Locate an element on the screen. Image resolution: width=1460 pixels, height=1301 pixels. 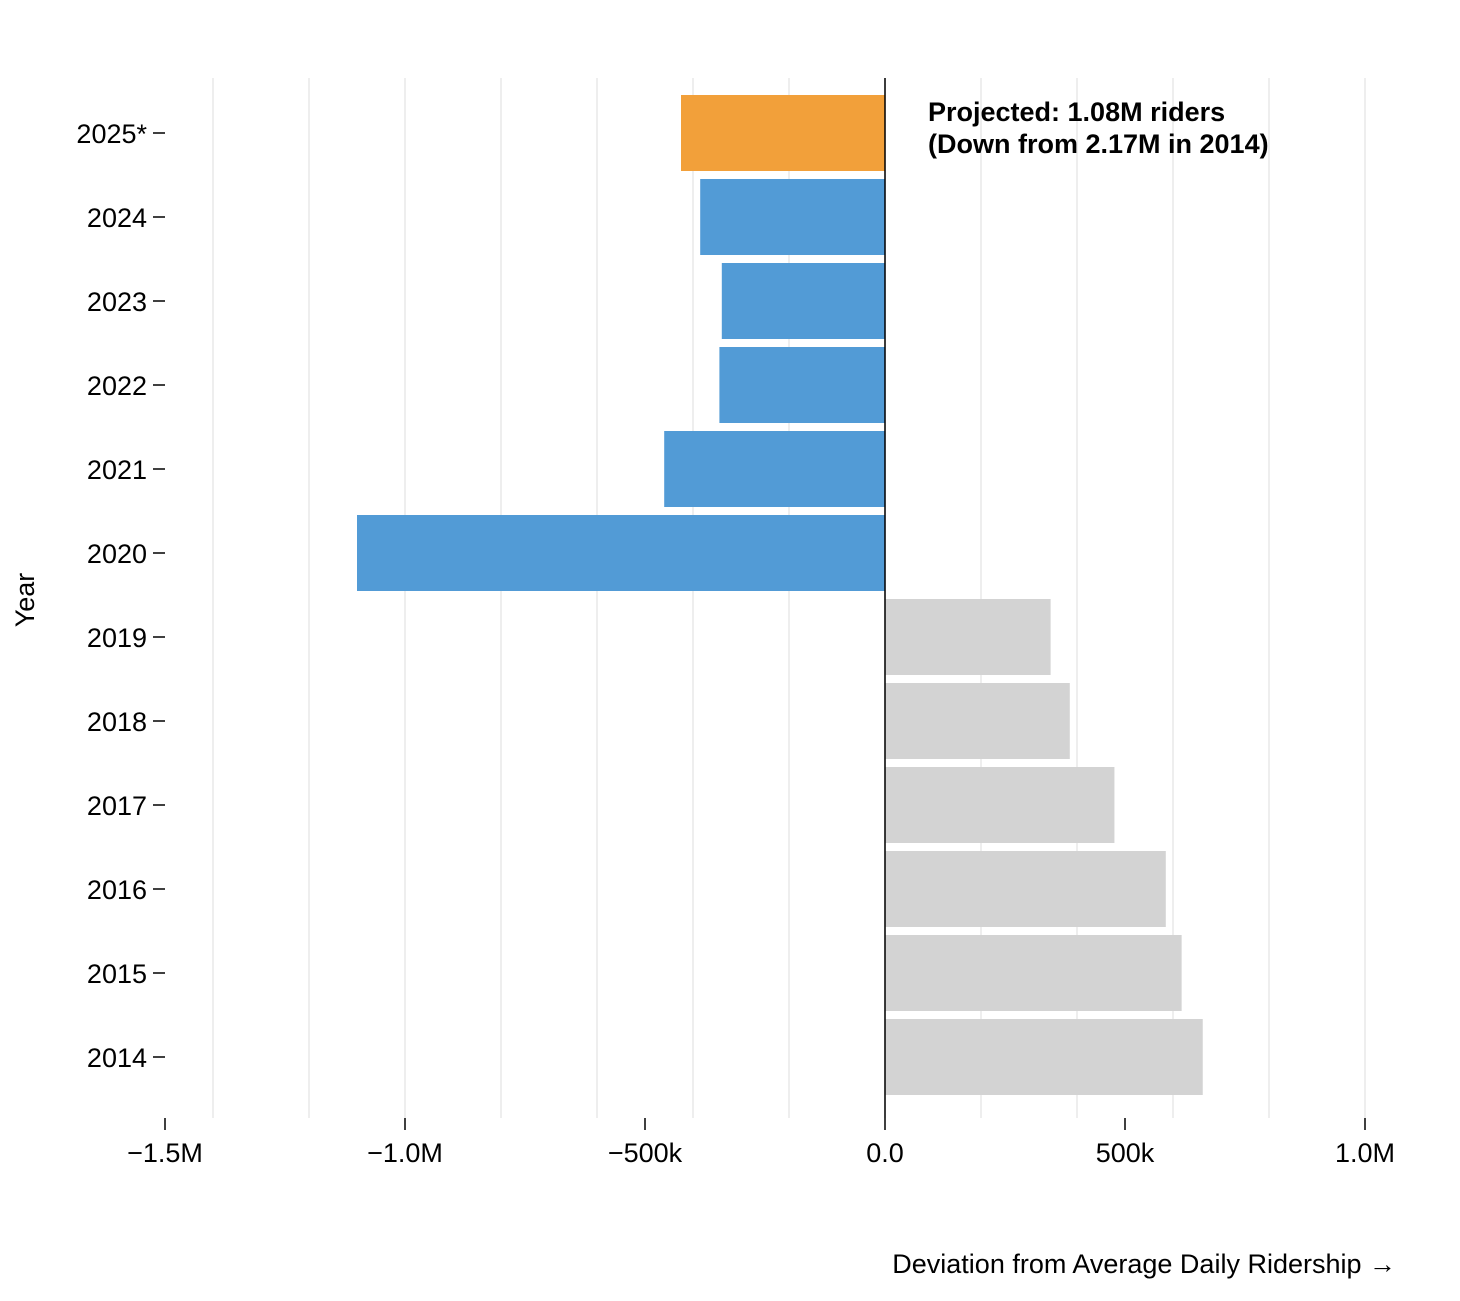
bar-2017 is located at coordinates (1000, 805).